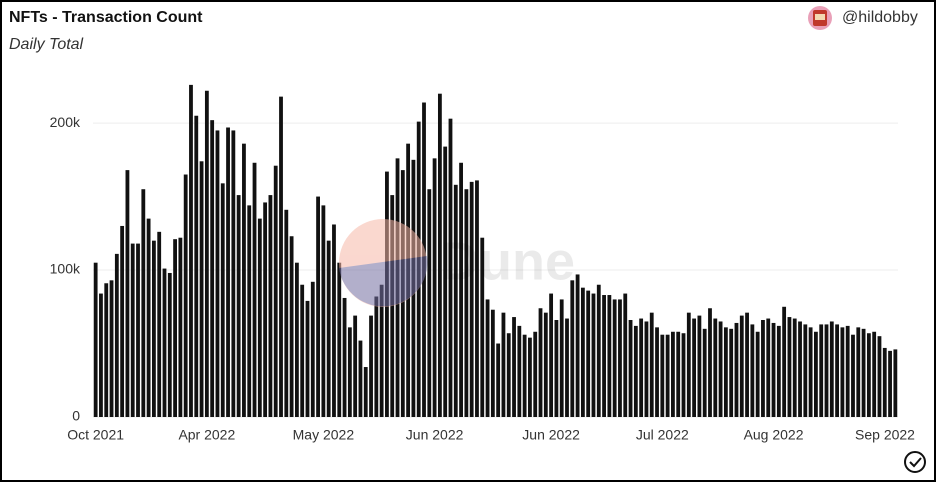  What do you see at coordinates (46, 44) in the screenshot?
I see `chart-subtitle: Daily Total` at bounding box center [46, 44].